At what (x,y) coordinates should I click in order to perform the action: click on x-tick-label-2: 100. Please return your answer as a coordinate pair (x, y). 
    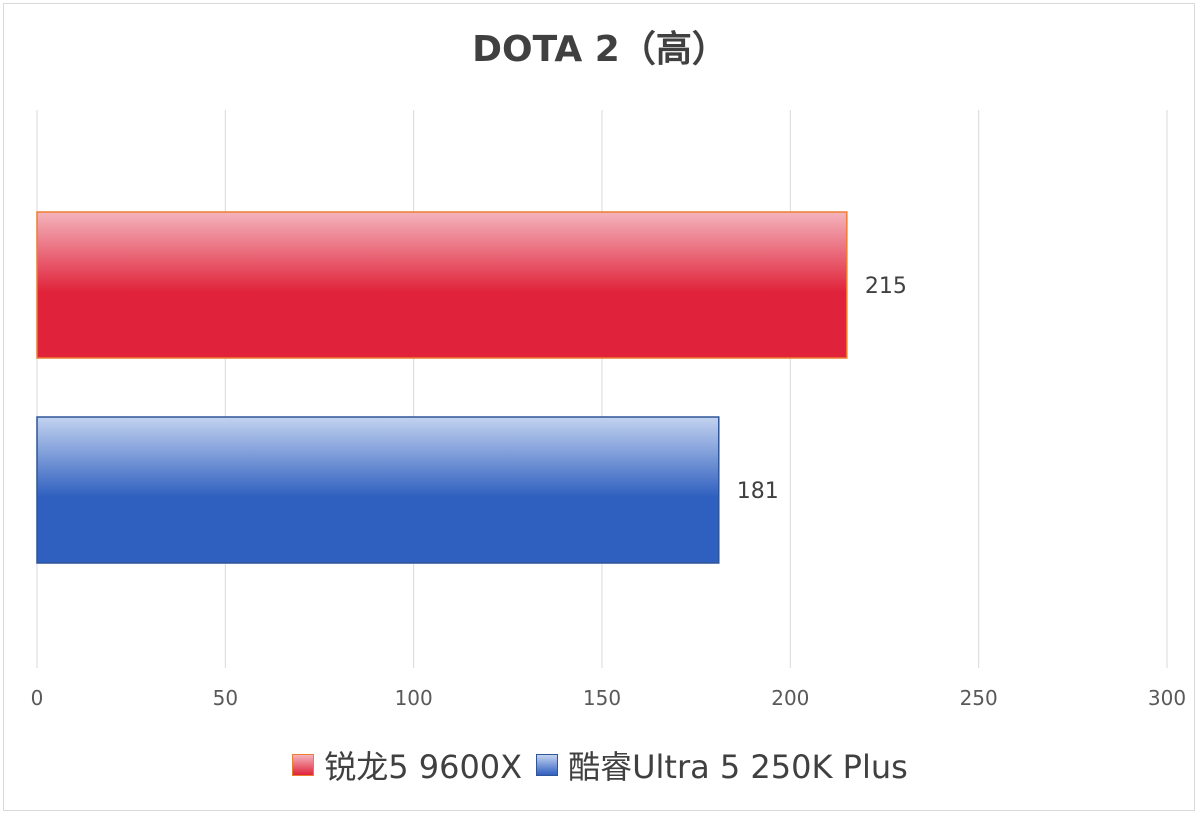
    Looking at the image, I should click on (414, 698).